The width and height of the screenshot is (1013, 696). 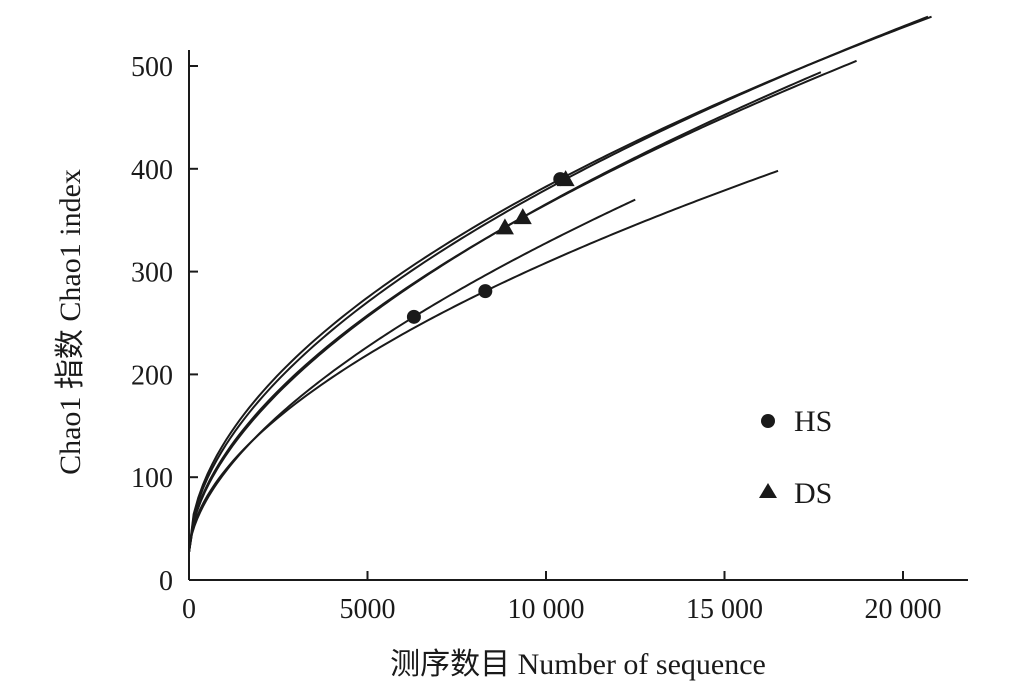 I want to click on y-tick-label: 100, so click(x=152, y=478).